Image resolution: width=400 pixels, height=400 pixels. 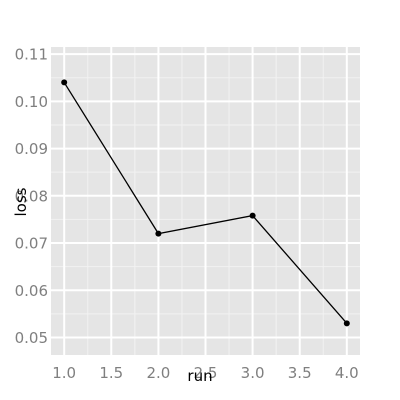 I want to click on x-tick-label: 3.0, so click(x=253, y=373).